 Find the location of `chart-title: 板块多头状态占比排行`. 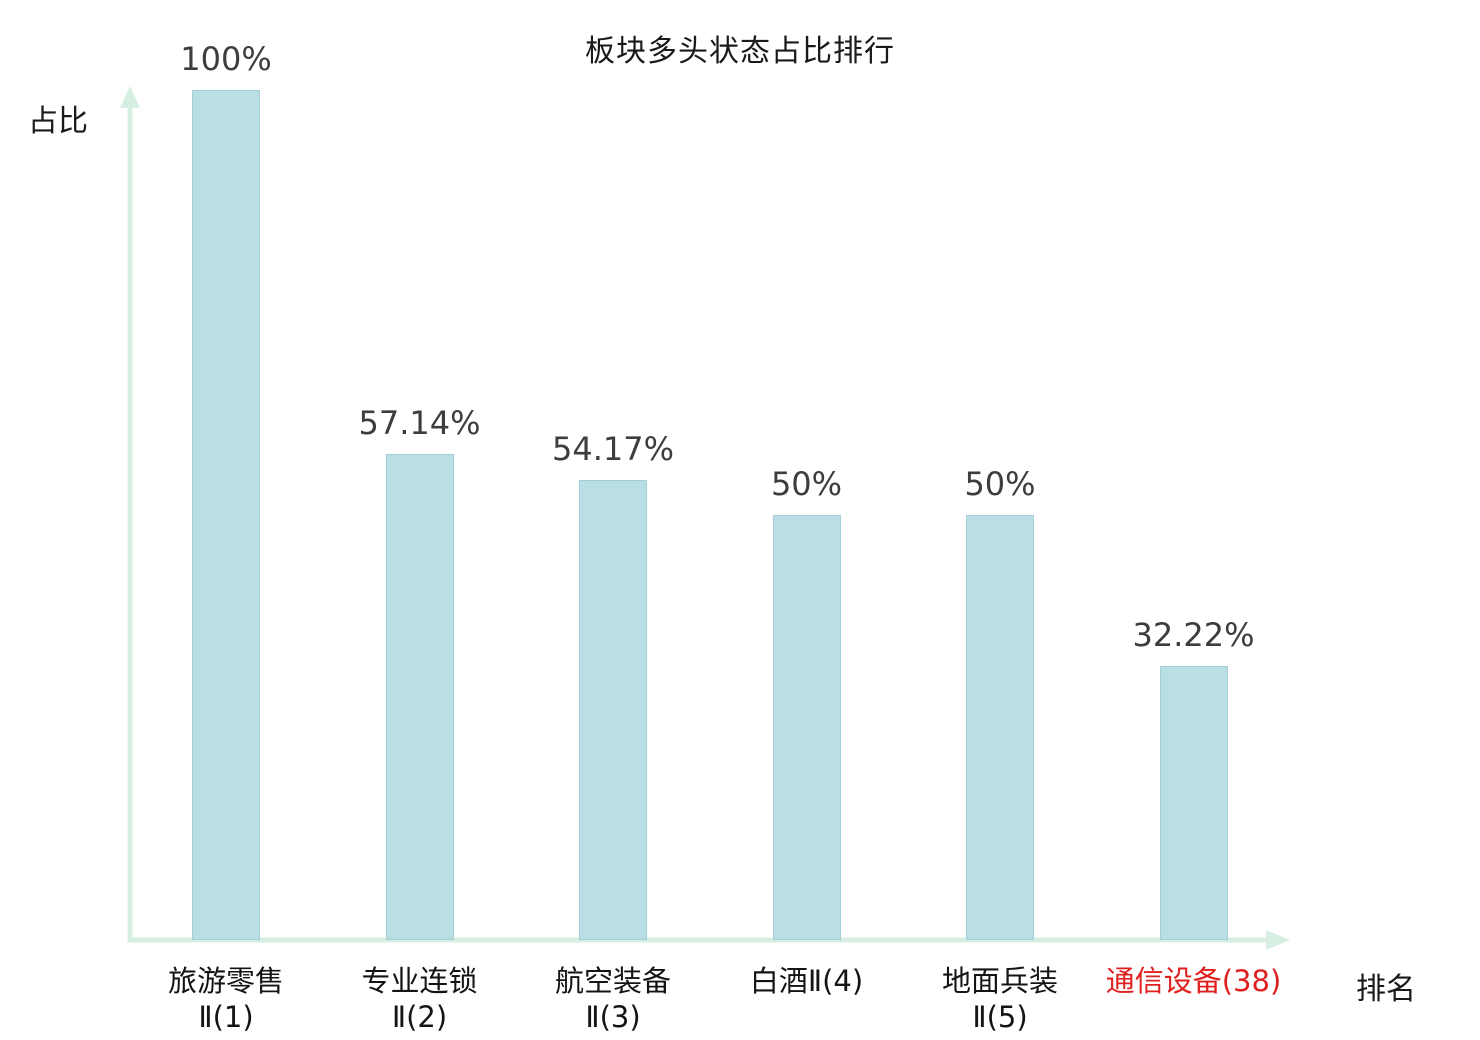

chart-title: 板块多头状态占比排行 is located at coordinates (740, 51).